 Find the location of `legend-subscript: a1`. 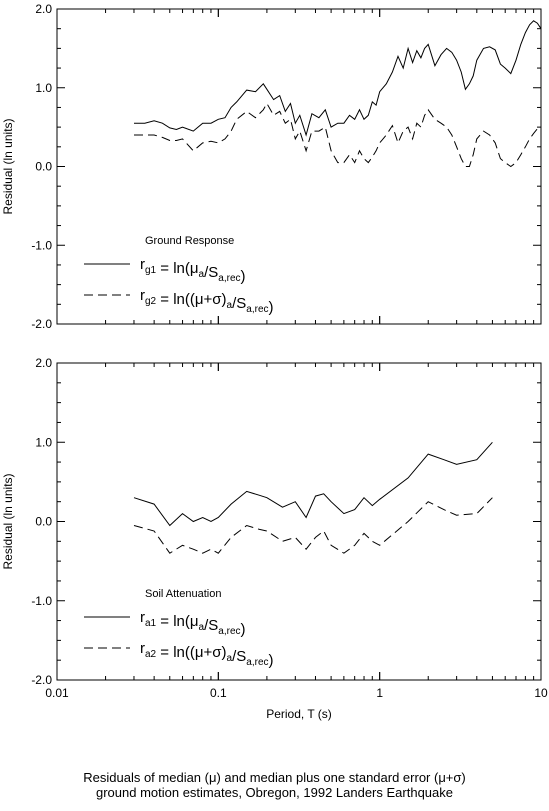

legend-subscript: a1 is located at coordinates (151, 623).